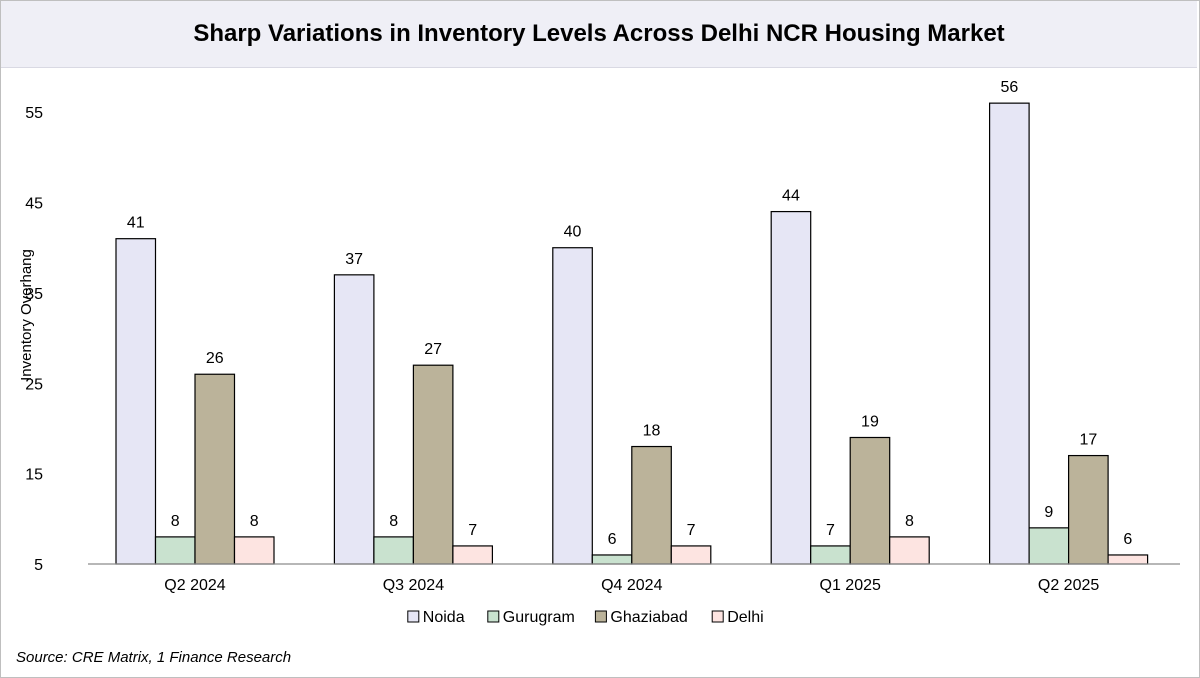 This screenshot has width=1200, height=678. What do you see at coordinates (652, 431) in the screenshot?
I see `data-label: 18` at bounding box center [652, 431].